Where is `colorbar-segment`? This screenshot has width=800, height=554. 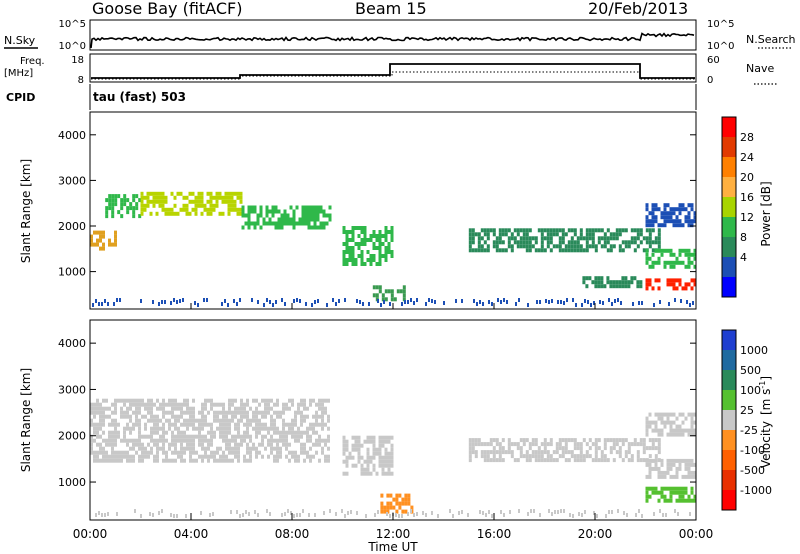 colorbar-segment is located at coordinates (729, 227).